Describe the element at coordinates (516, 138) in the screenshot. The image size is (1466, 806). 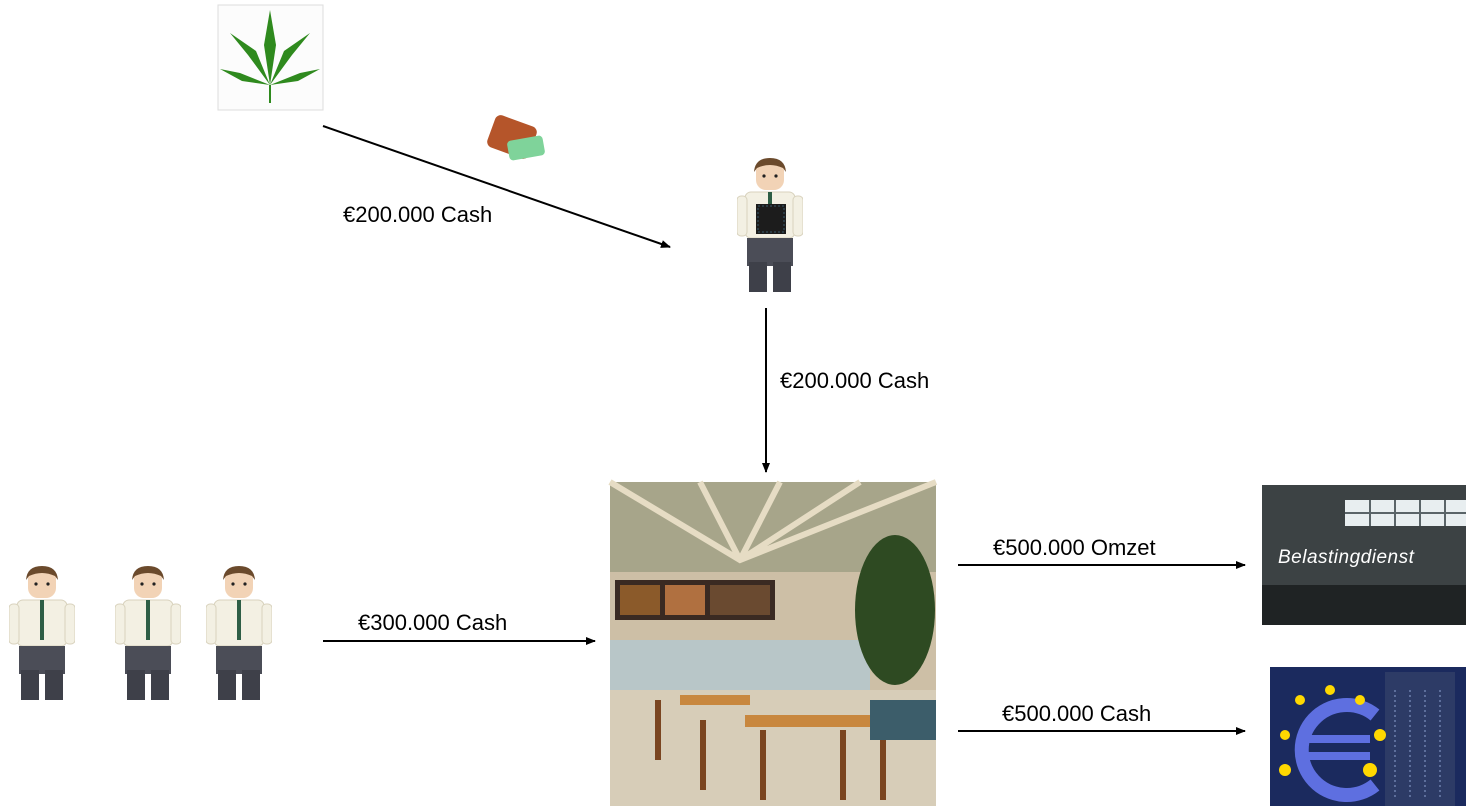
I see `wallet-icon` at that location.